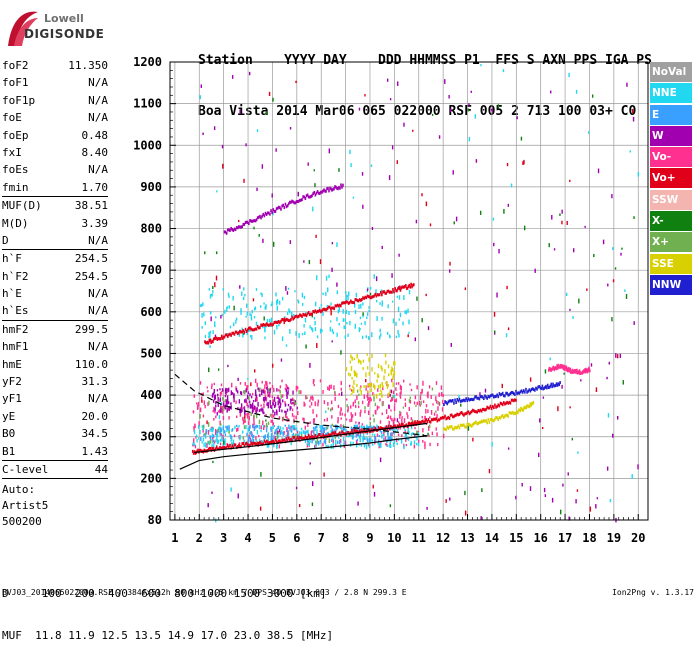  What do you see at coordinates (151, 395) in the screenshot?
I see `y-tick-label: 400` at bounding box center [151, 395].